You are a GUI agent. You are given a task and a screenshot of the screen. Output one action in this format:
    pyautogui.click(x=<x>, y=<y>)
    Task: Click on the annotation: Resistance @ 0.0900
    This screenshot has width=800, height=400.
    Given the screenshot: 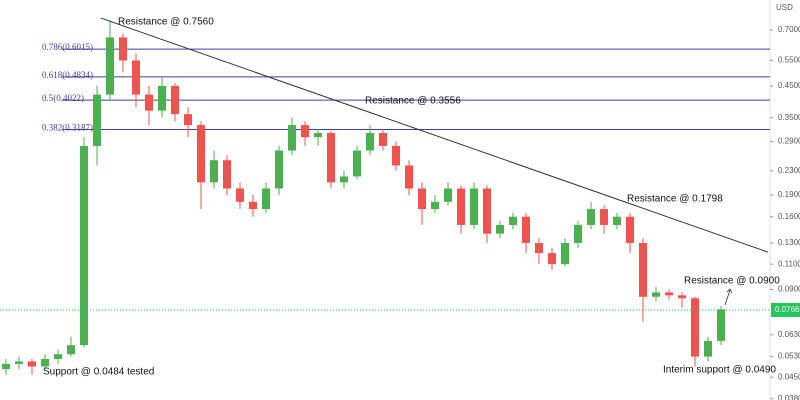 What is the action you would take?
    pyautogui.click(x=732, y=281)
    